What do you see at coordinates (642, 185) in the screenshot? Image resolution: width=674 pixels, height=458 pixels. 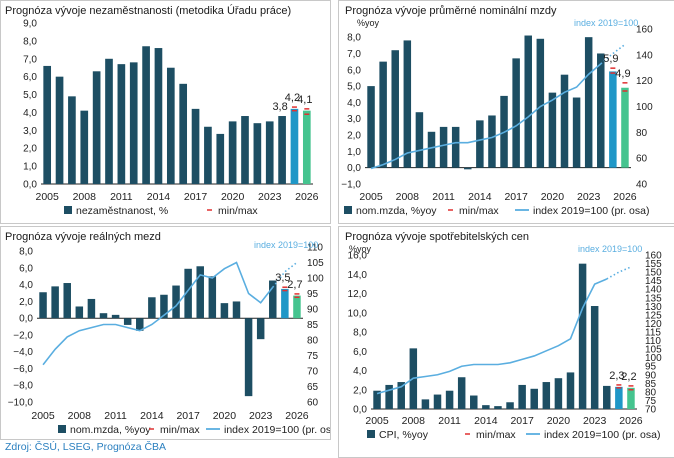 I see `y2-tick-label: 40` at bounding box center [642, 185].